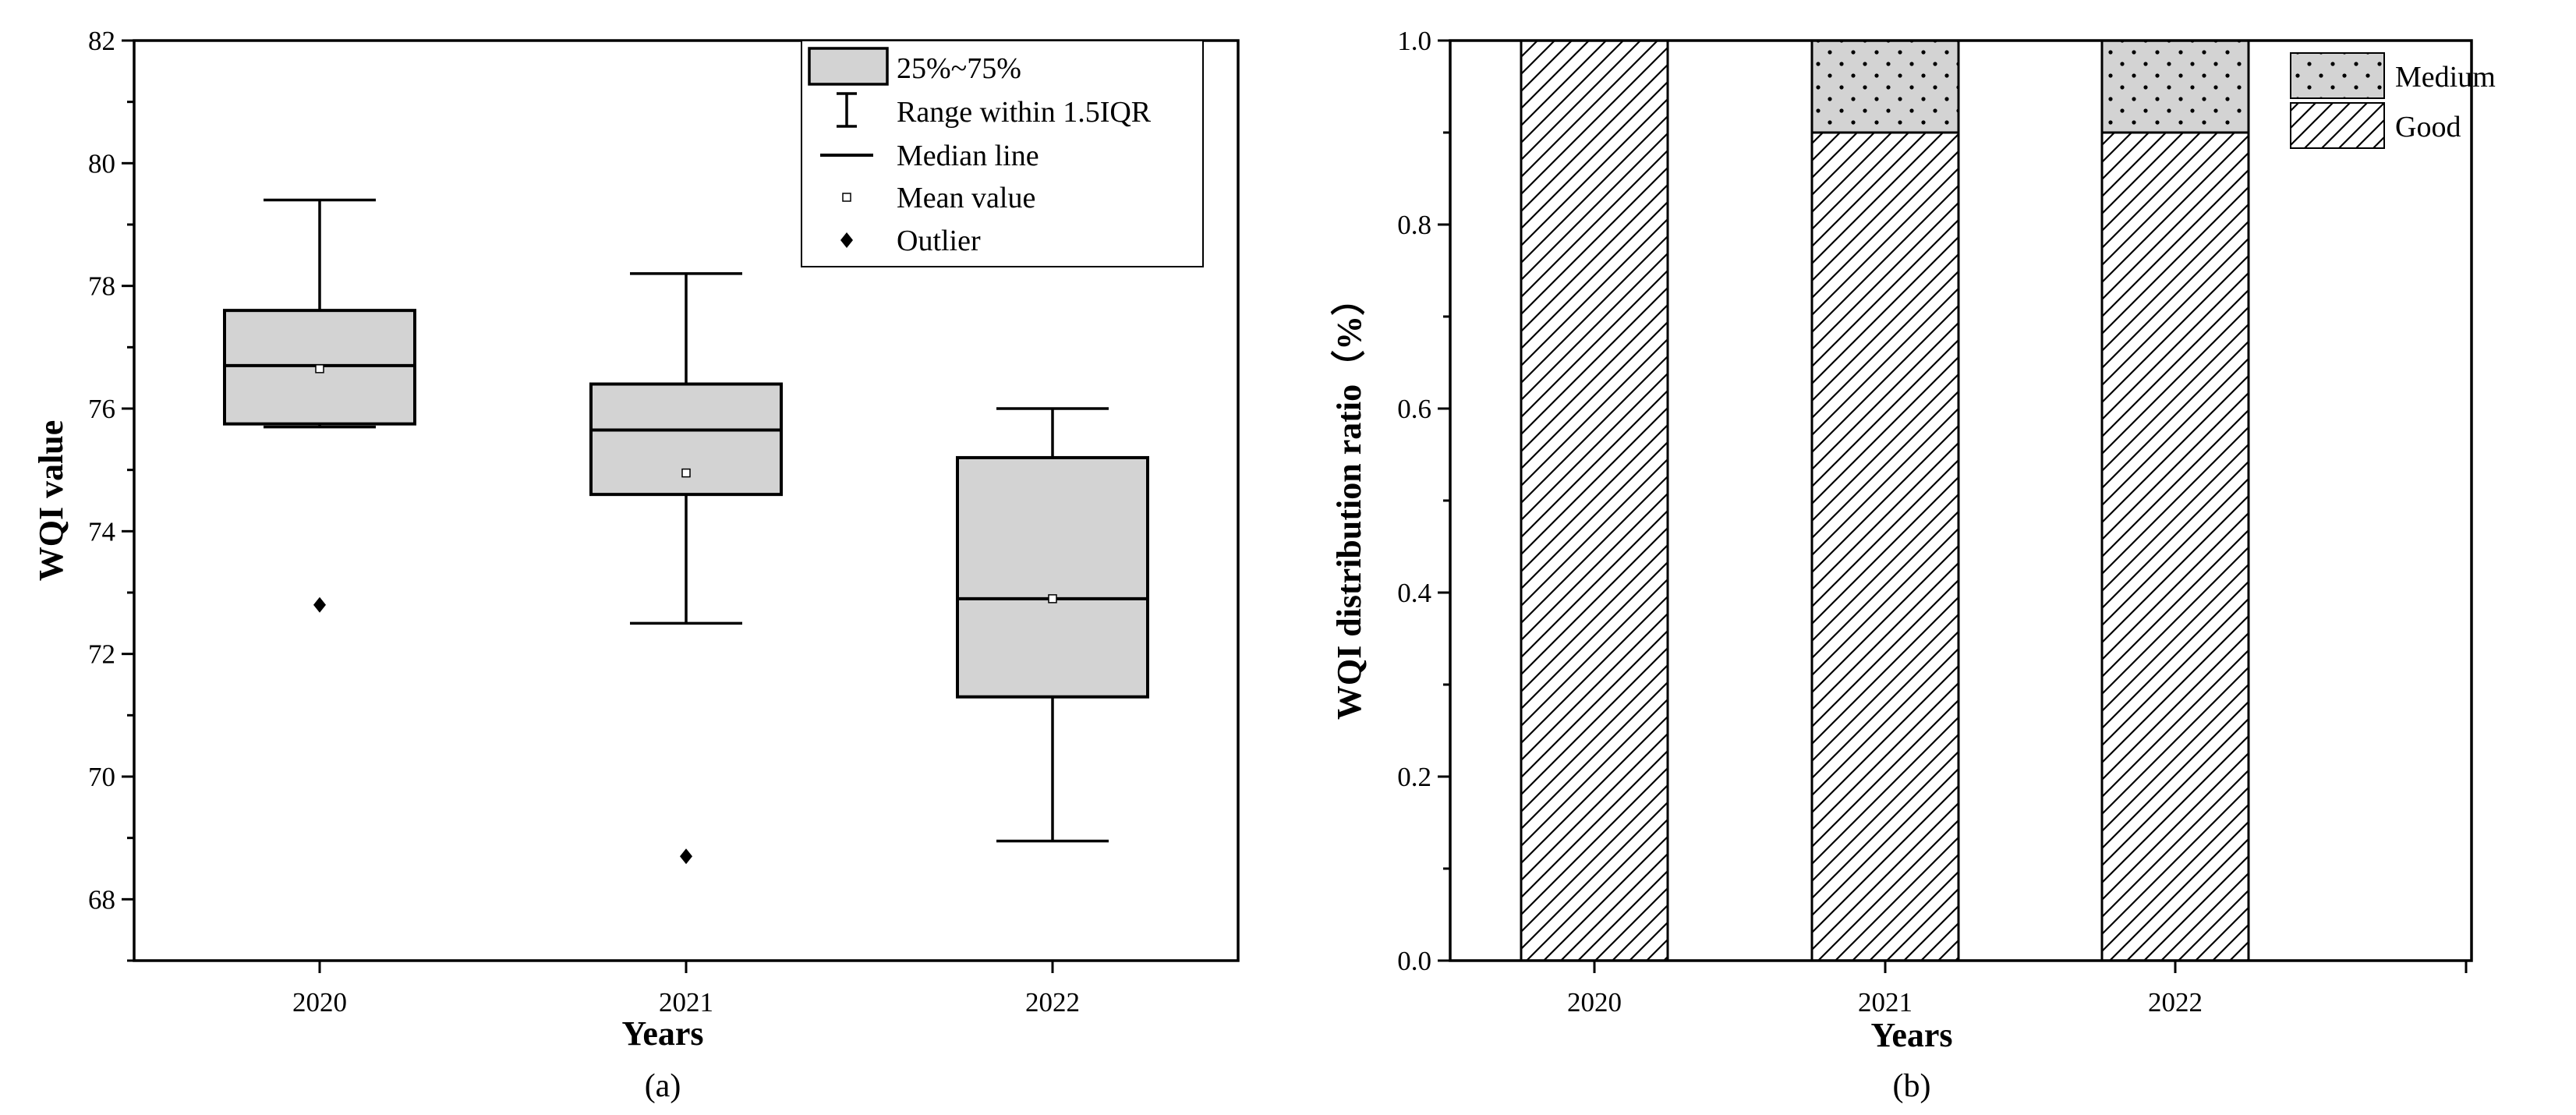 The image size is (2576, 1115). I want to click on y-tick-label: 0.2, so click(1414, 777).